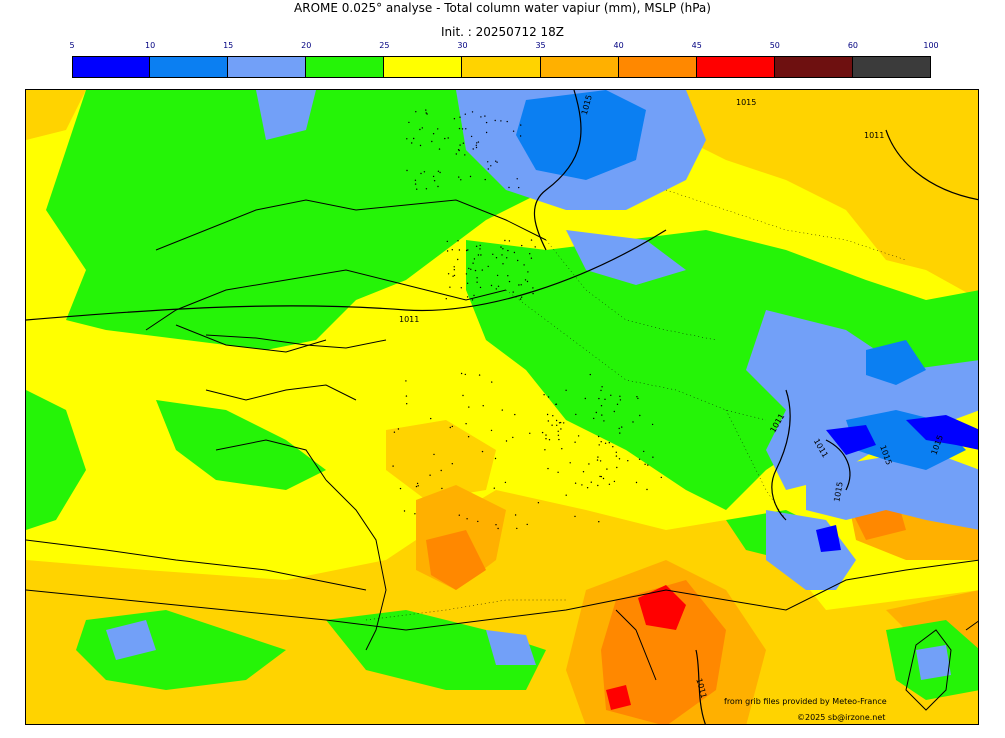  Describe the element at coordinates (540, 45) in the screenshot. I see `legend-tick-label: 35` at that location.